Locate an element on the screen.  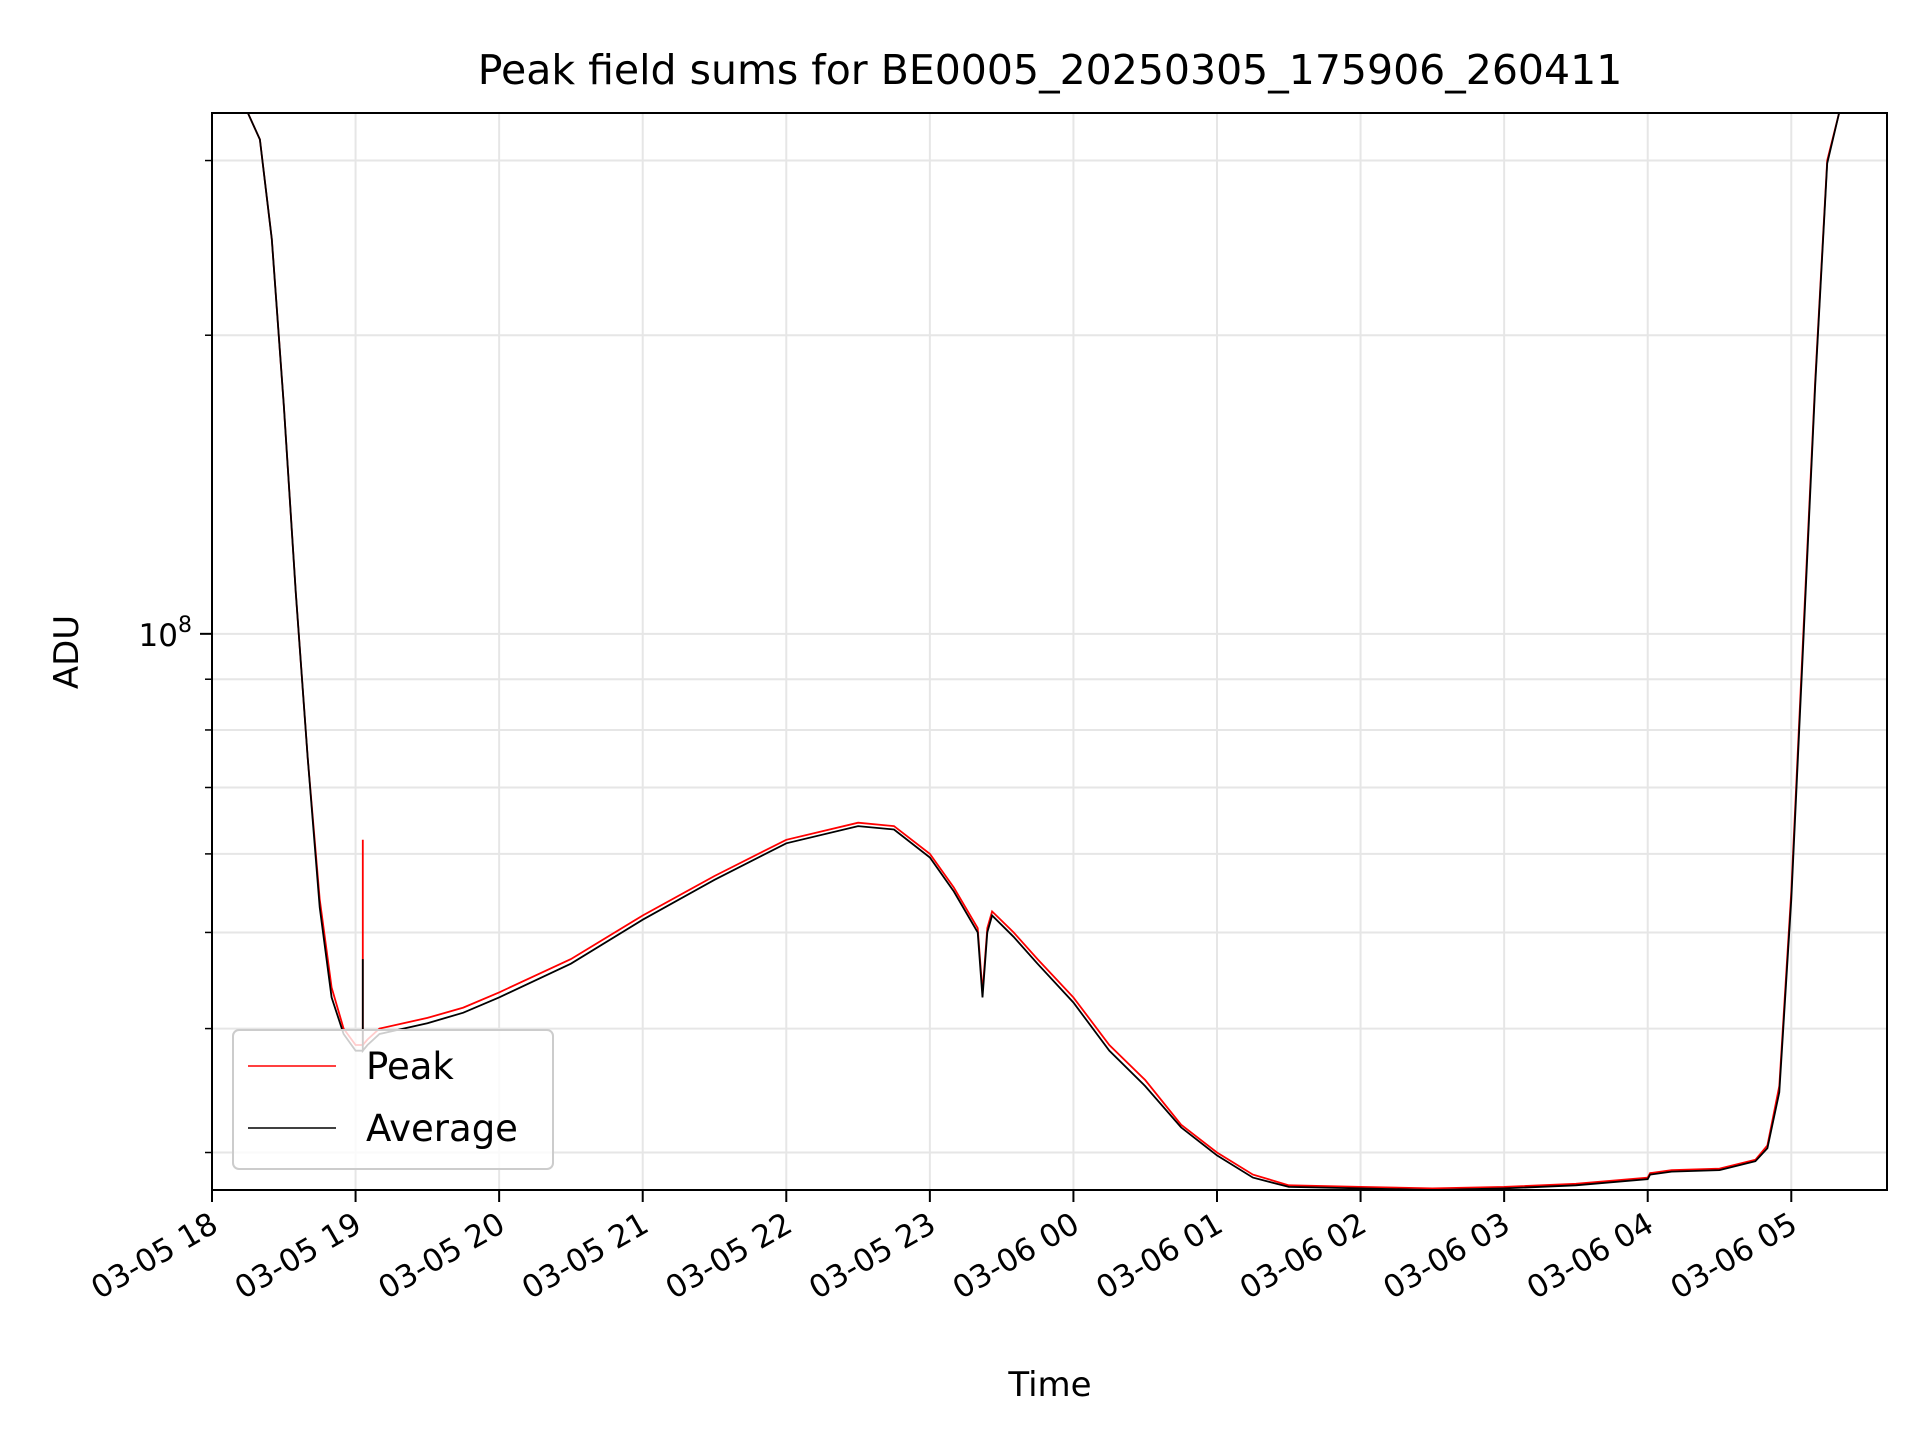
x-tick-label: 03-06 03 is located at coordinates (1446, 1256).